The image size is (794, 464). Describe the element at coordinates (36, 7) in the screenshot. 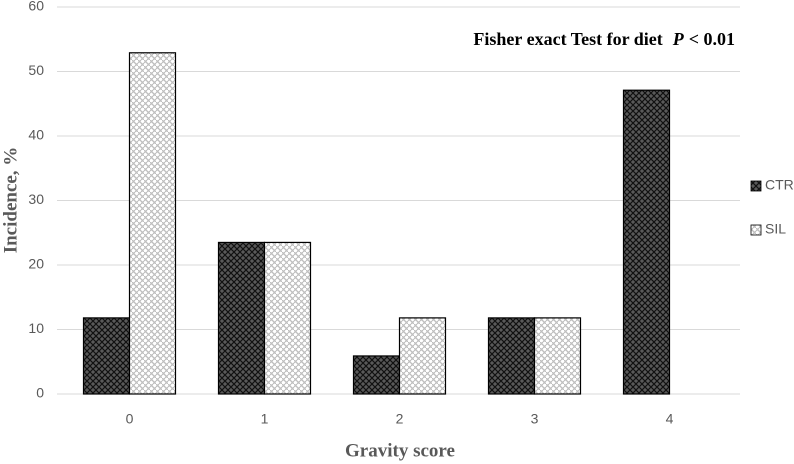

I see `y-tick-label: 60` at that location.